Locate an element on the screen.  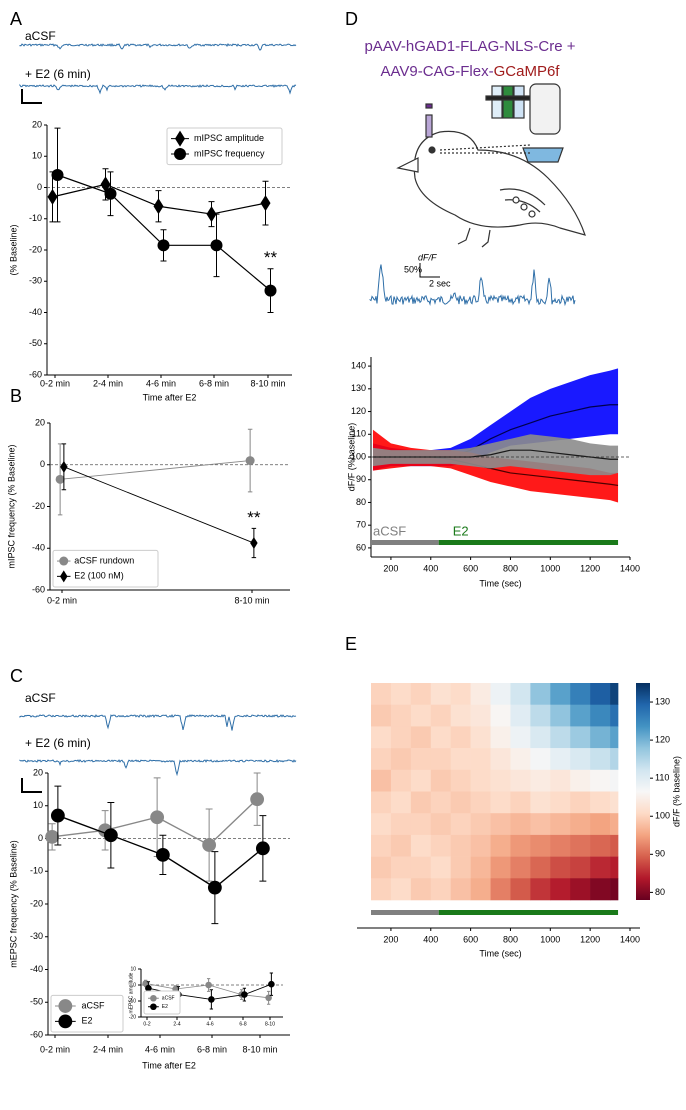
legend-box is located at coordinates (162, 1002).